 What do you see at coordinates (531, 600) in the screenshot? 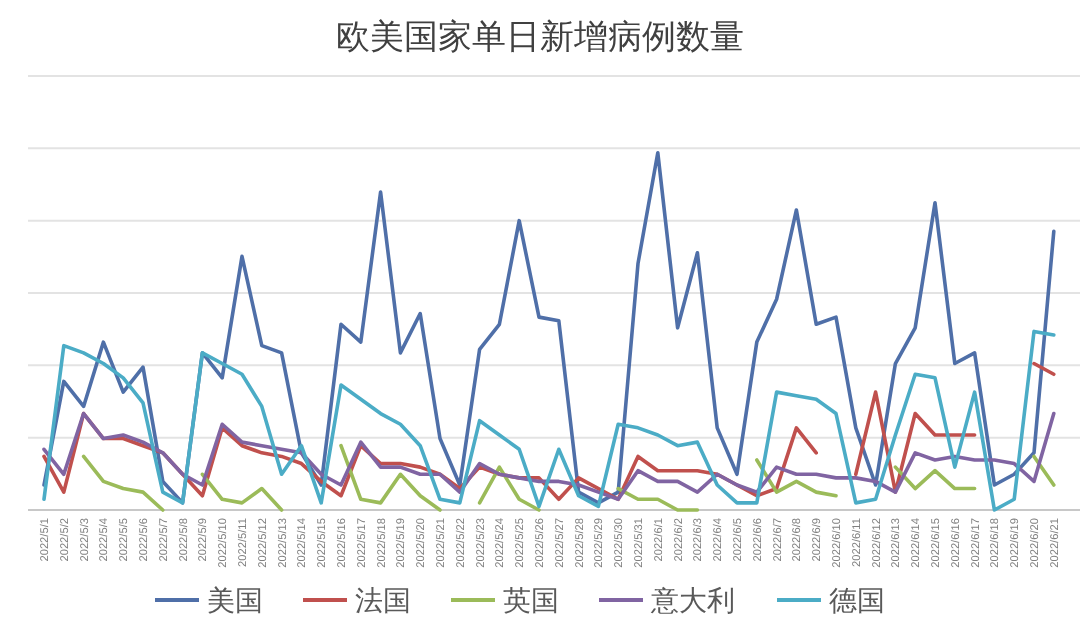
I see `legend-label: 英国` at bounding box center [531, 600].